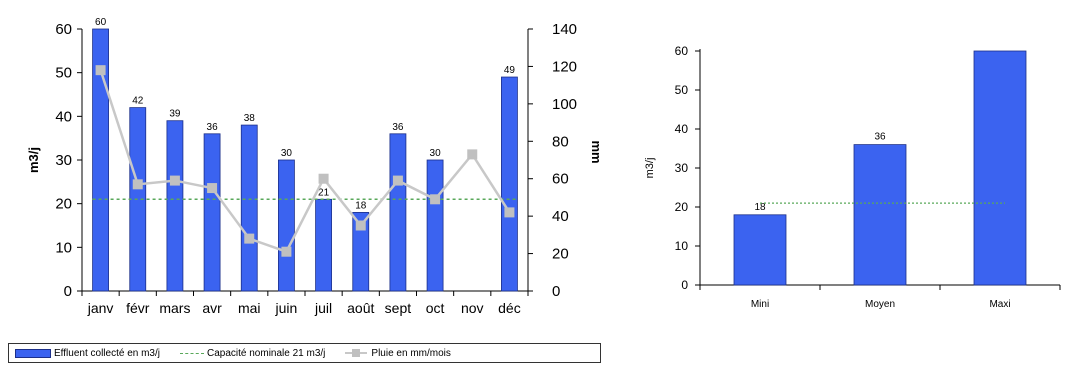 This screenshot has height=367, width=1069. I want to click on summary-x-tick-label: Mini, so click(760, 304).